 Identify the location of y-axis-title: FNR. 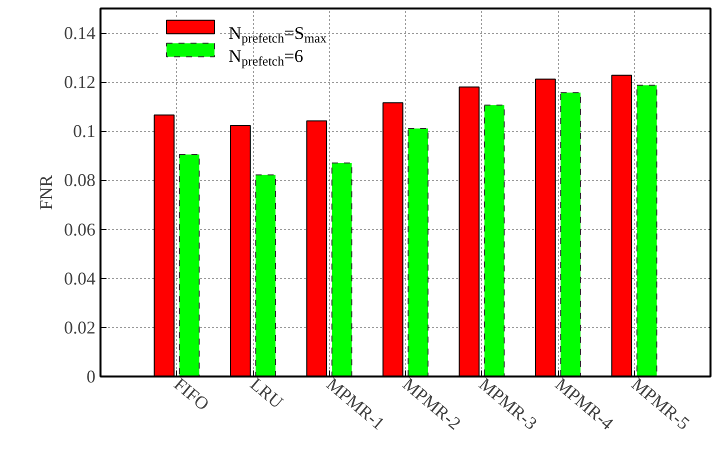
(46, 192).